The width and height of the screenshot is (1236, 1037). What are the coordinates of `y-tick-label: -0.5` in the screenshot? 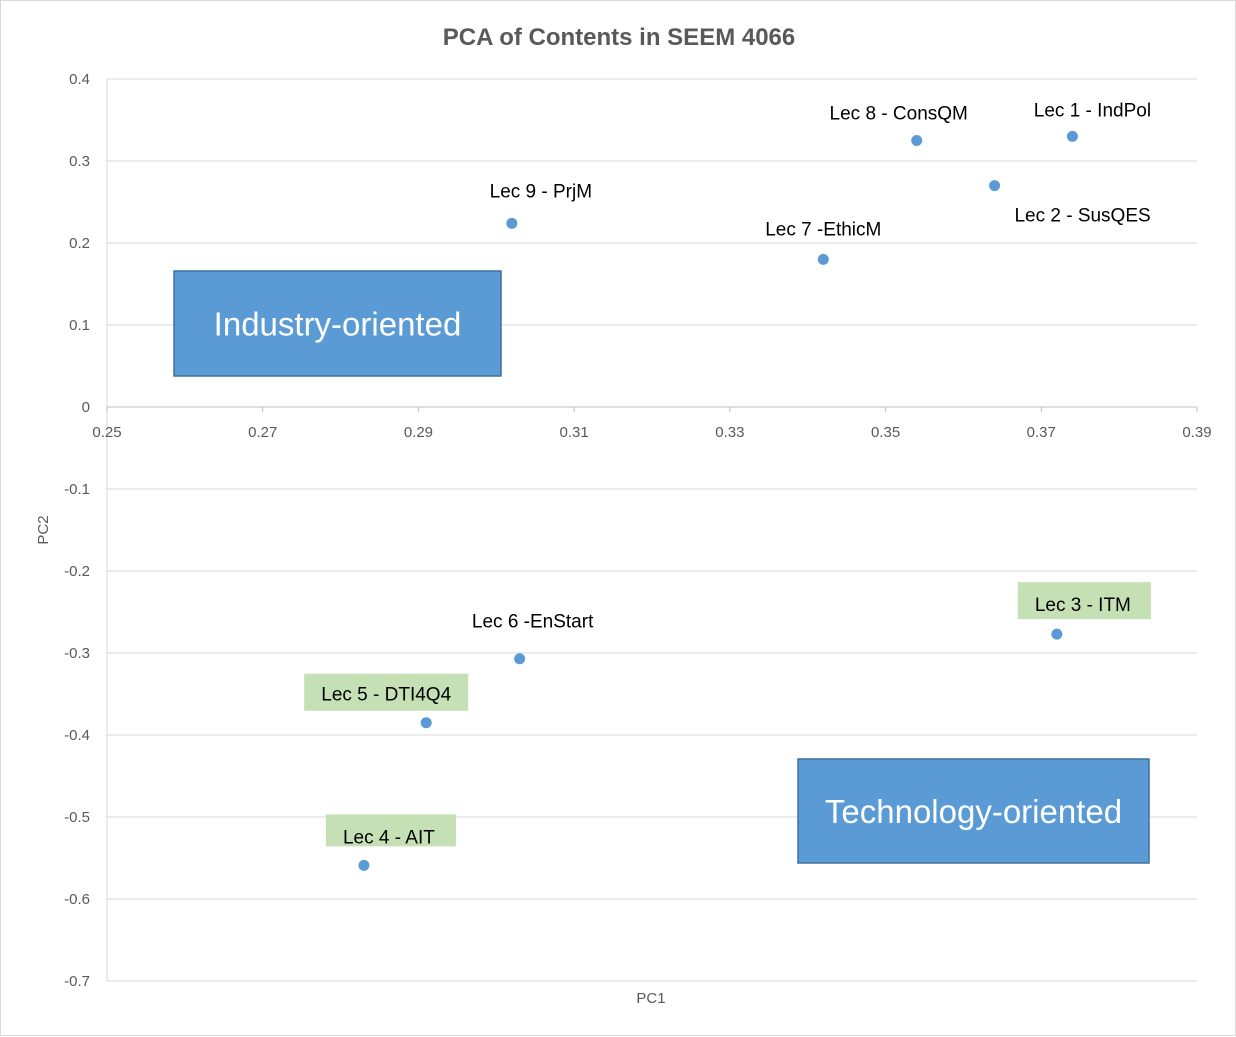 It's located at (77, 817).